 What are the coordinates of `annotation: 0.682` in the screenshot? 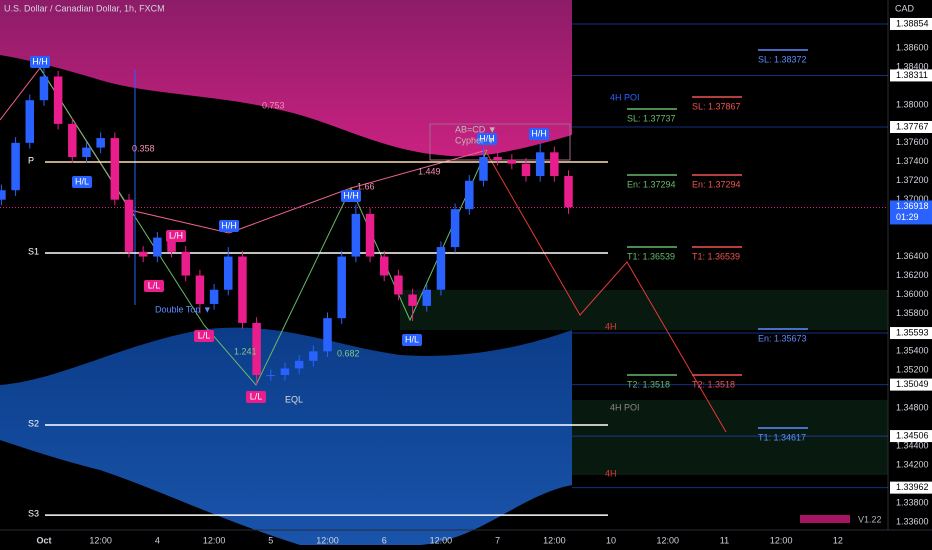 It's located at (348, 353).